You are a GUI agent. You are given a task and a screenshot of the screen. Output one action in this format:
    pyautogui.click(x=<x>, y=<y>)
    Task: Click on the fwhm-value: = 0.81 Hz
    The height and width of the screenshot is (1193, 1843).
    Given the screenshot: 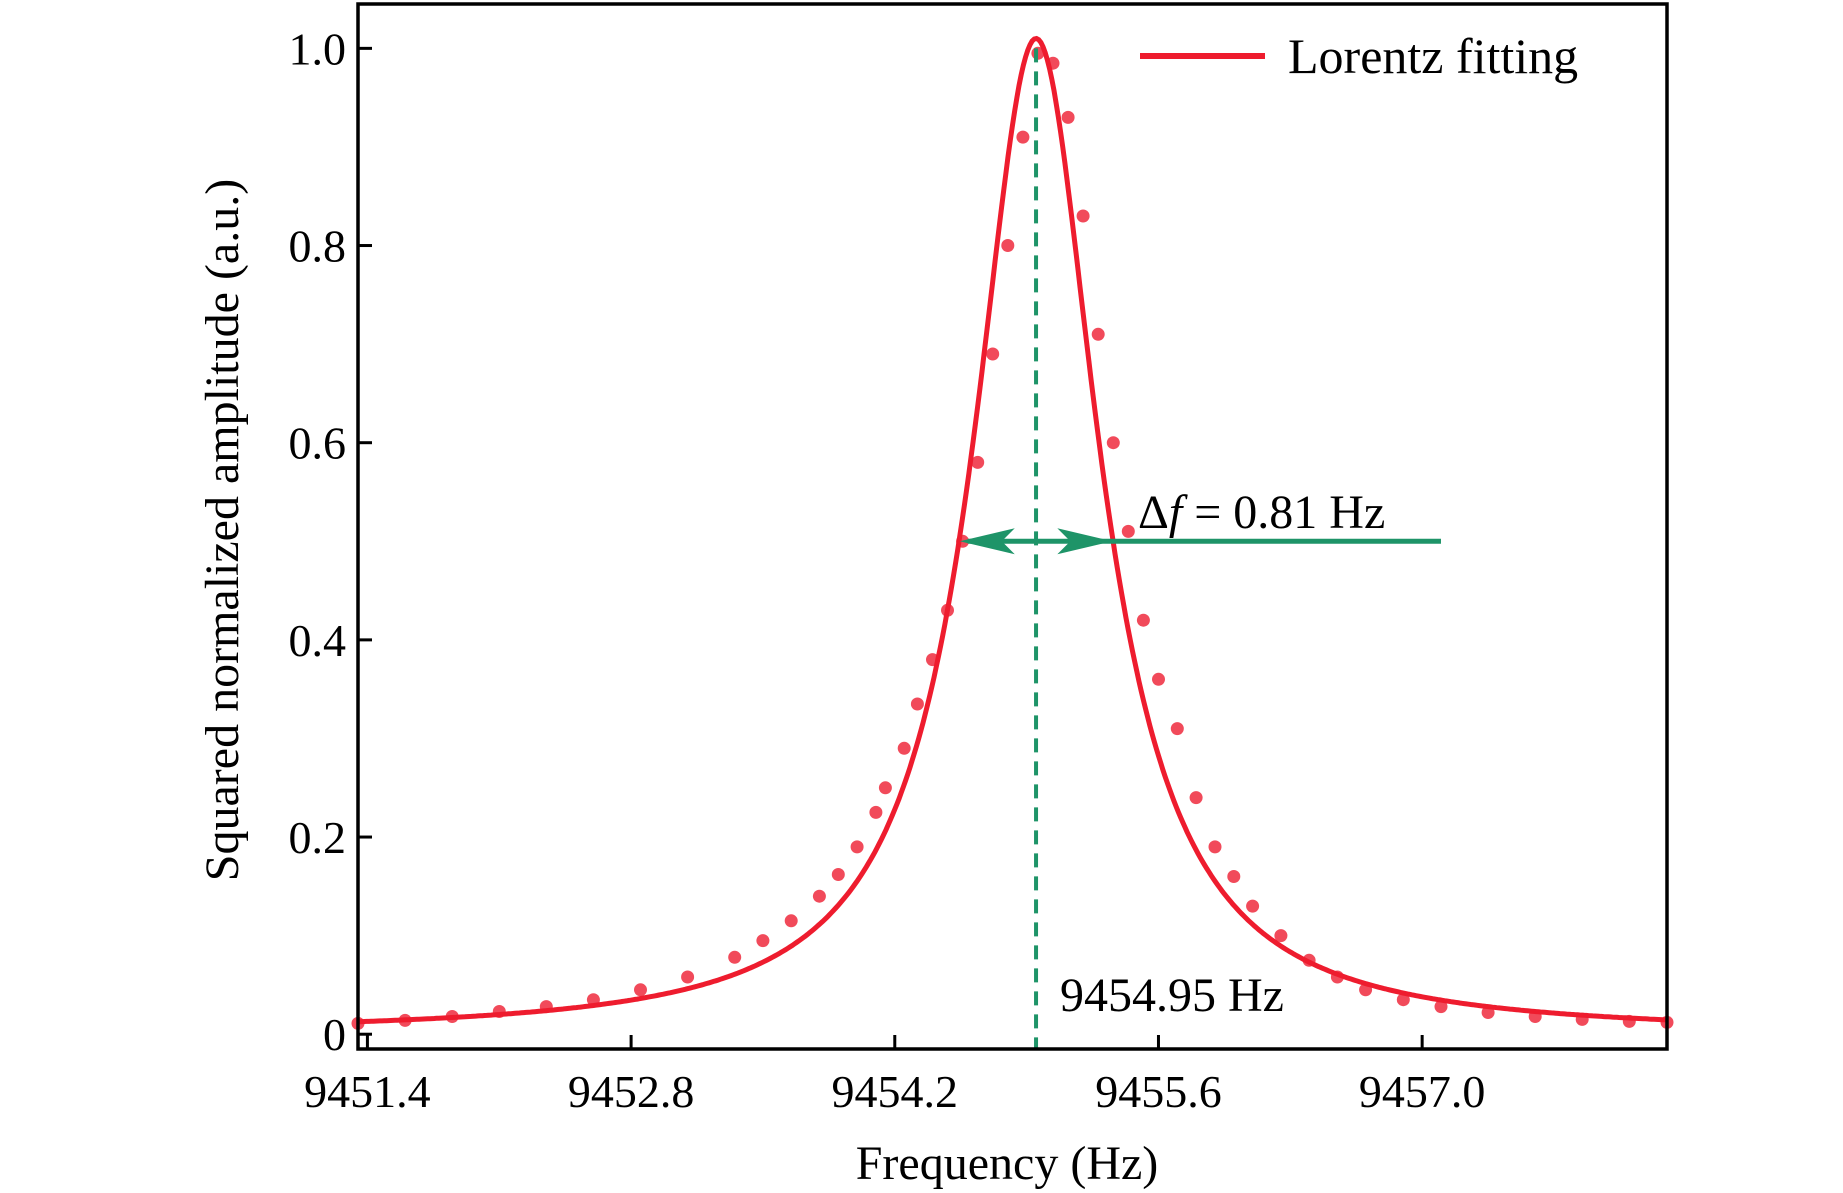 What is the action you would take?
    pyautogui.click(x=1283, y=512)
    